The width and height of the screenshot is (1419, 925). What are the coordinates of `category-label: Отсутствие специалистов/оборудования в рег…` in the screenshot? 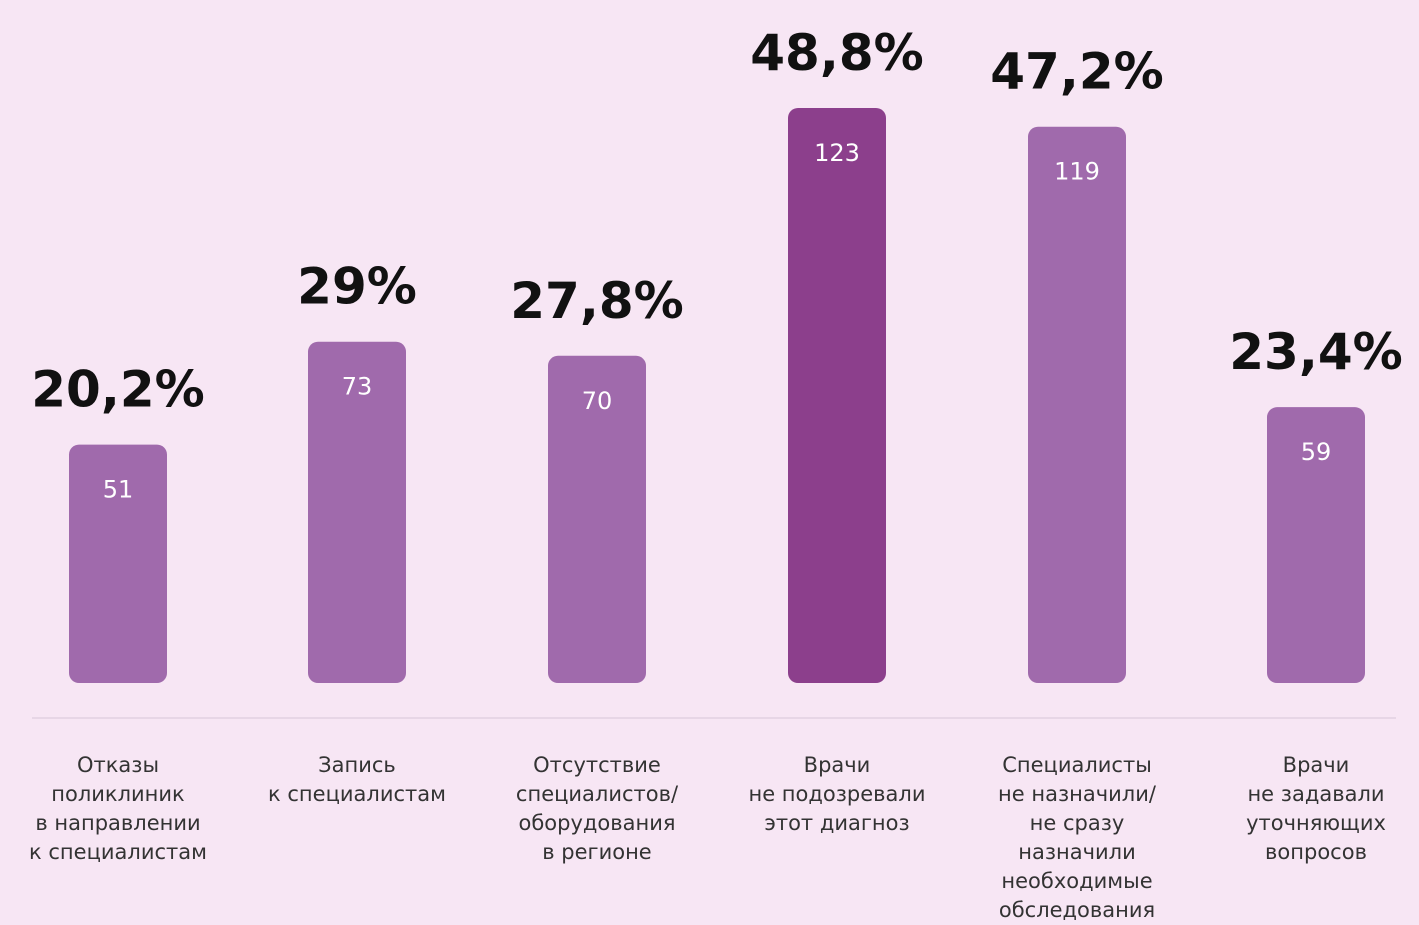 It's located at (597, 808).